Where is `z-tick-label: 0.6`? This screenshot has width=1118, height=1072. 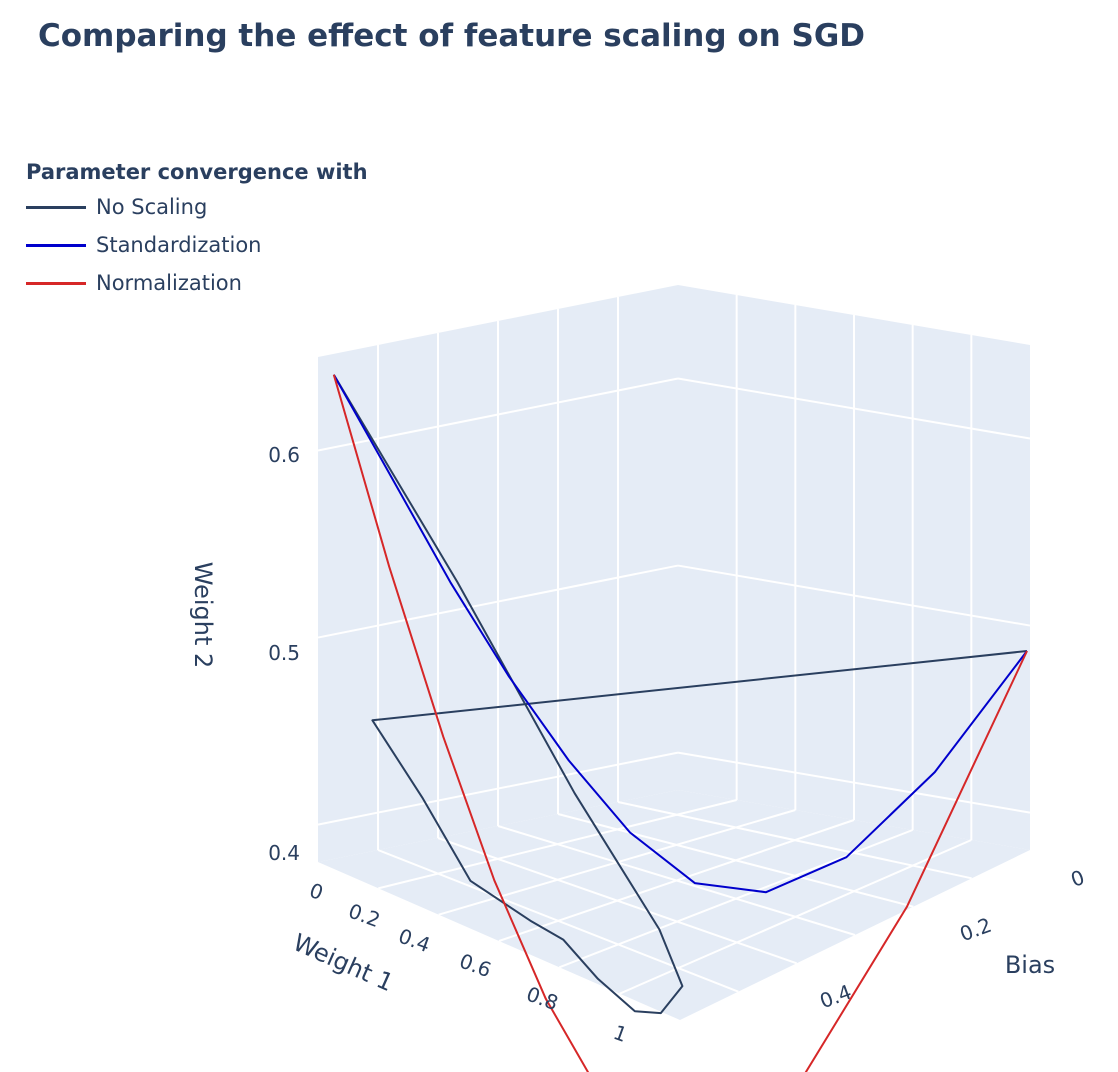 z-tick-label: 0.6 is located at coordinates (284, 455).